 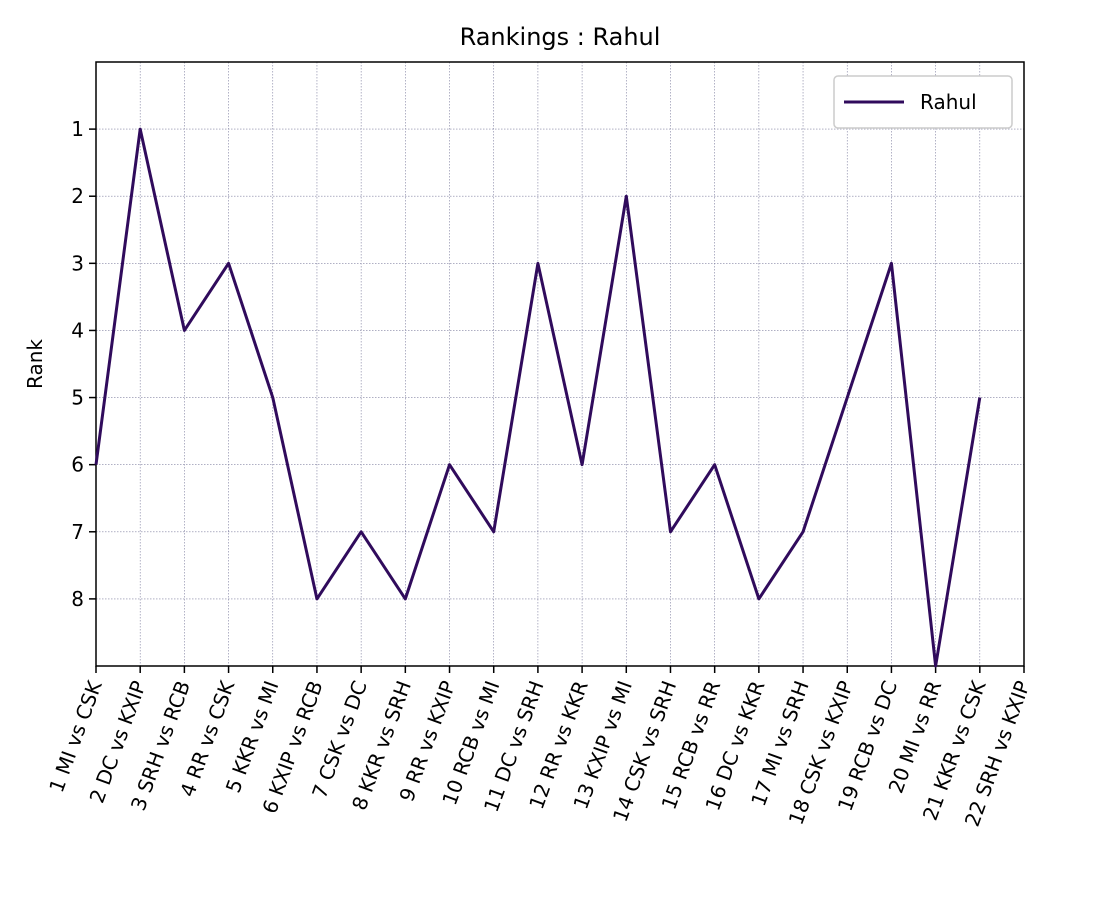 I want to click on y-tick-label: 3, so click(x=77, y=263).